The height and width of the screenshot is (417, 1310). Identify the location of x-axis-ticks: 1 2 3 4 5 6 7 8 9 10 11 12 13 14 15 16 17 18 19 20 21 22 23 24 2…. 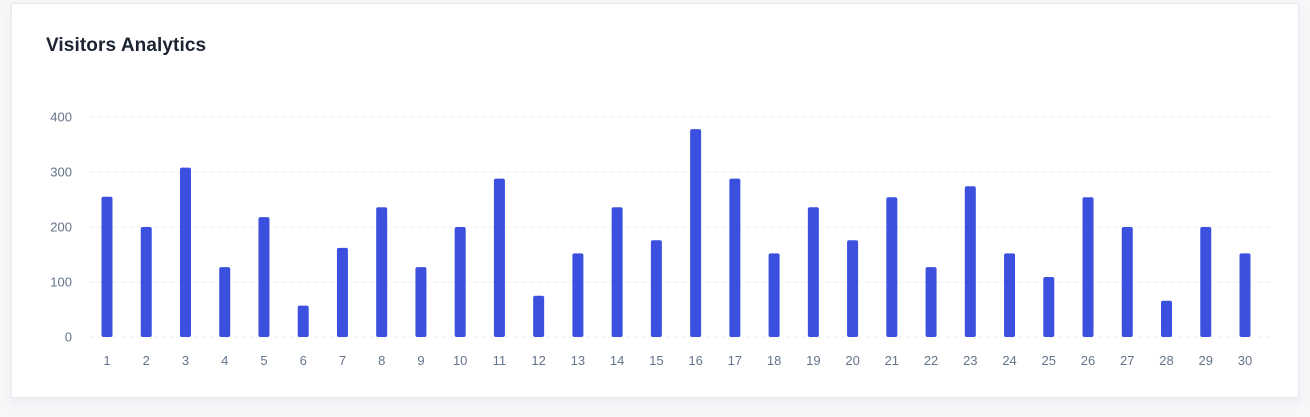
(677, 360).